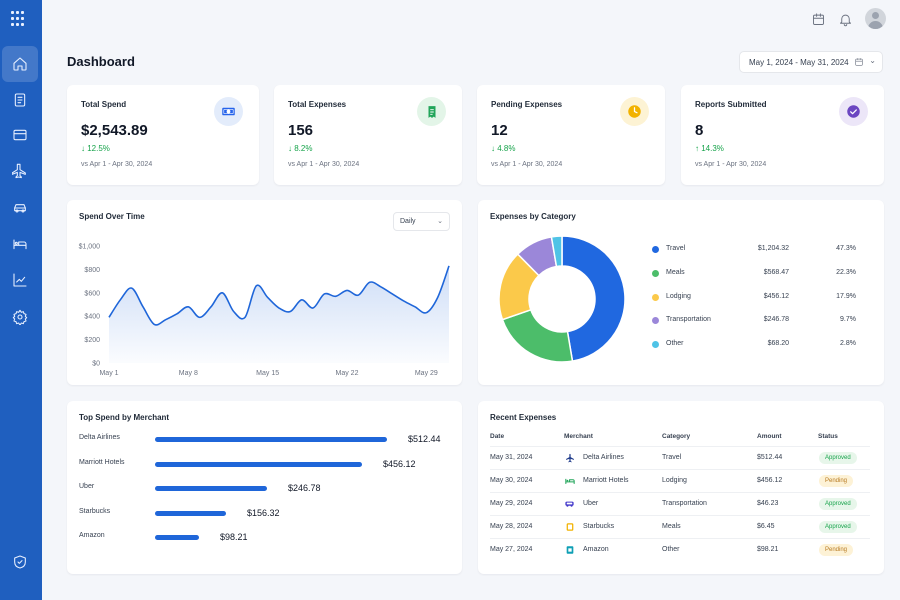  Describe the element at coordinates (20, 244) in the screenshot. I see `sidebar-item-lodging` at that location.